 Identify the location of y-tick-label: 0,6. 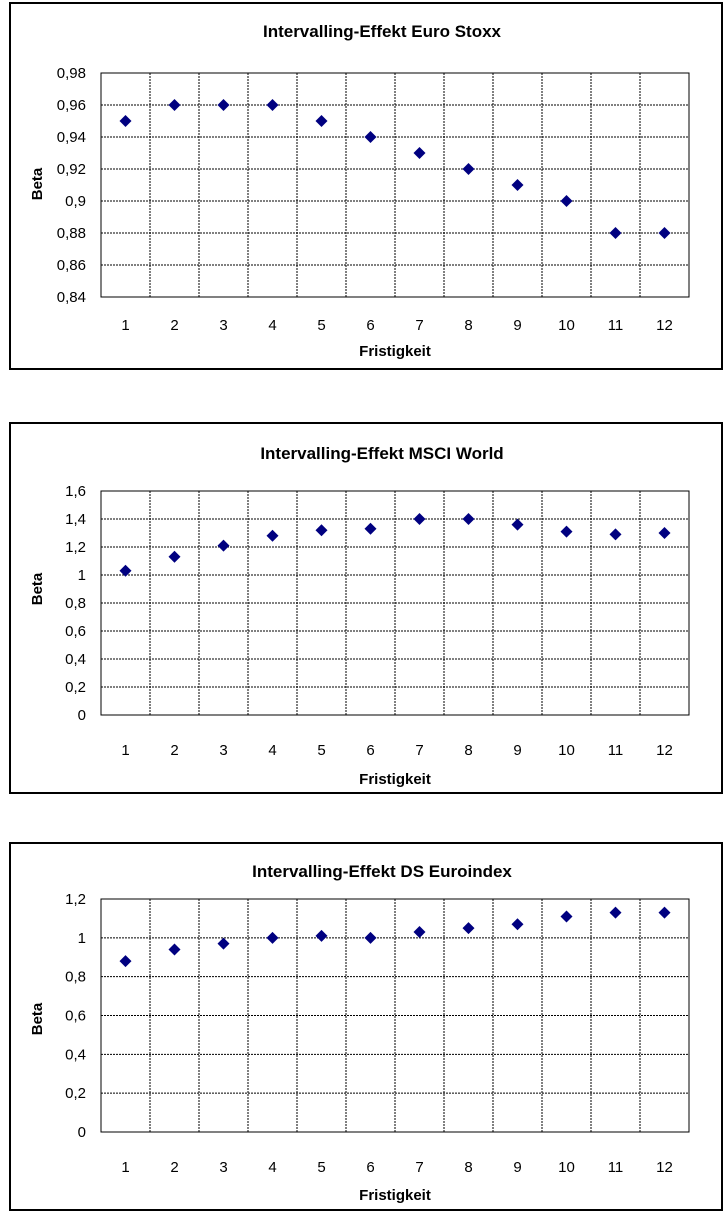
(75, 631).